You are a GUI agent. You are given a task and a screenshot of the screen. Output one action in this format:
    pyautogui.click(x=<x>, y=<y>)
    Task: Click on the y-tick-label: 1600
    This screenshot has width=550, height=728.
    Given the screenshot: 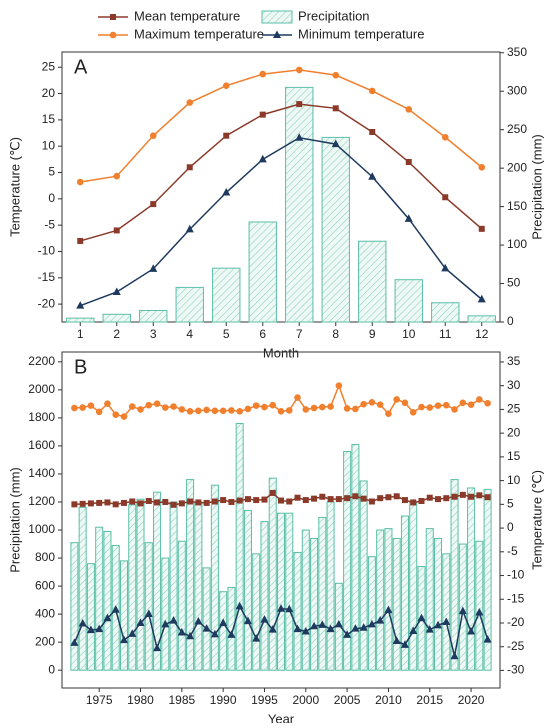 What is the action you would take?
    pyautogui.click(x=41, y=445)
    